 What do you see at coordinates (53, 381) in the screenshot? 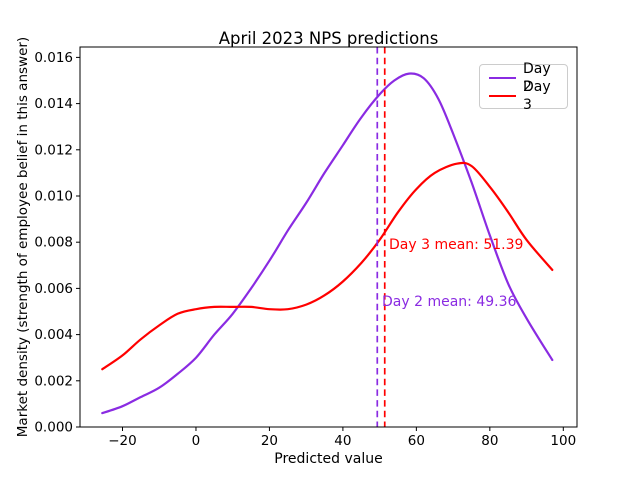
I see `y-tick-label: 0.002` at bounding box center [53, 381].